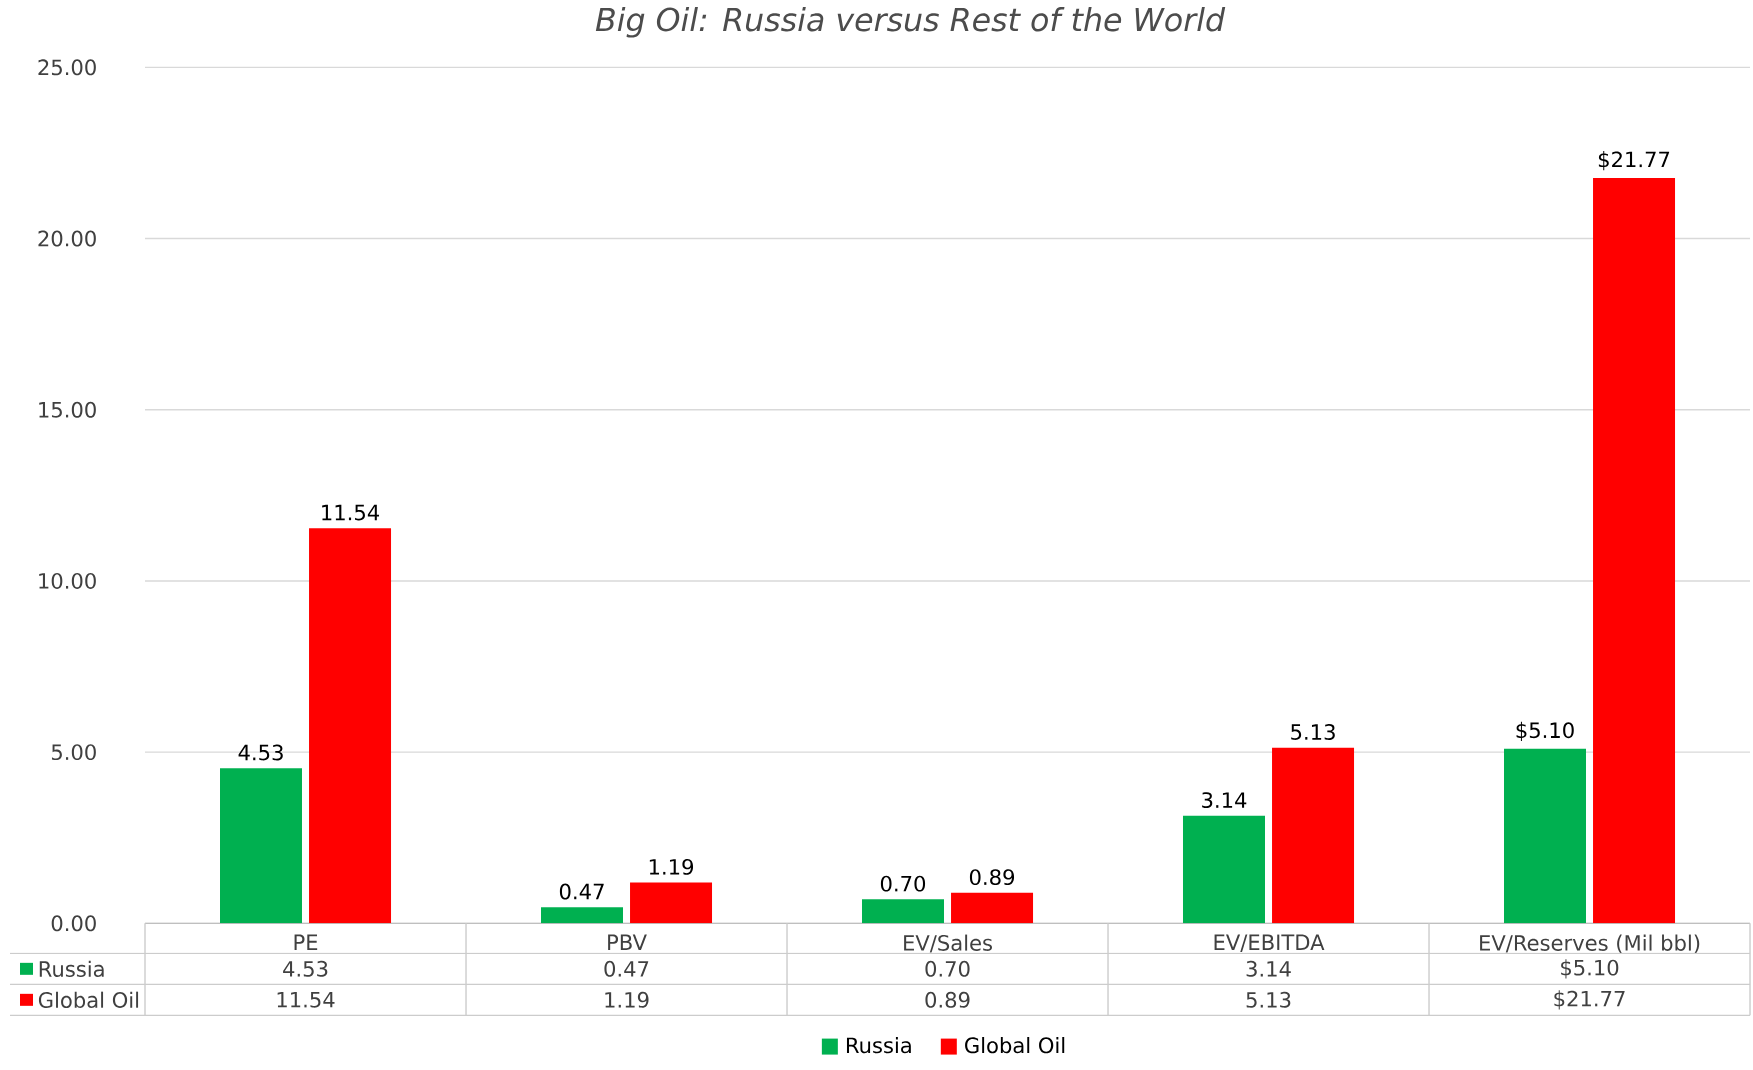 The width and height of the screenshot is (1753, 1070). I want to click on text: Global Oil, so click(88, 999).